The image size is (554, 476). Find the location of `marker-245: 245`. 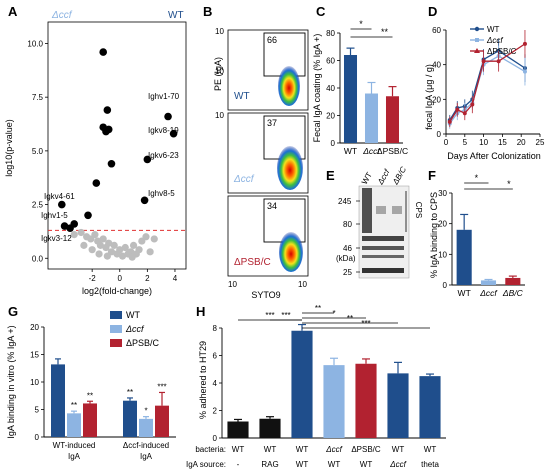

marker-245: 245 is located at coordinates (345, 201).